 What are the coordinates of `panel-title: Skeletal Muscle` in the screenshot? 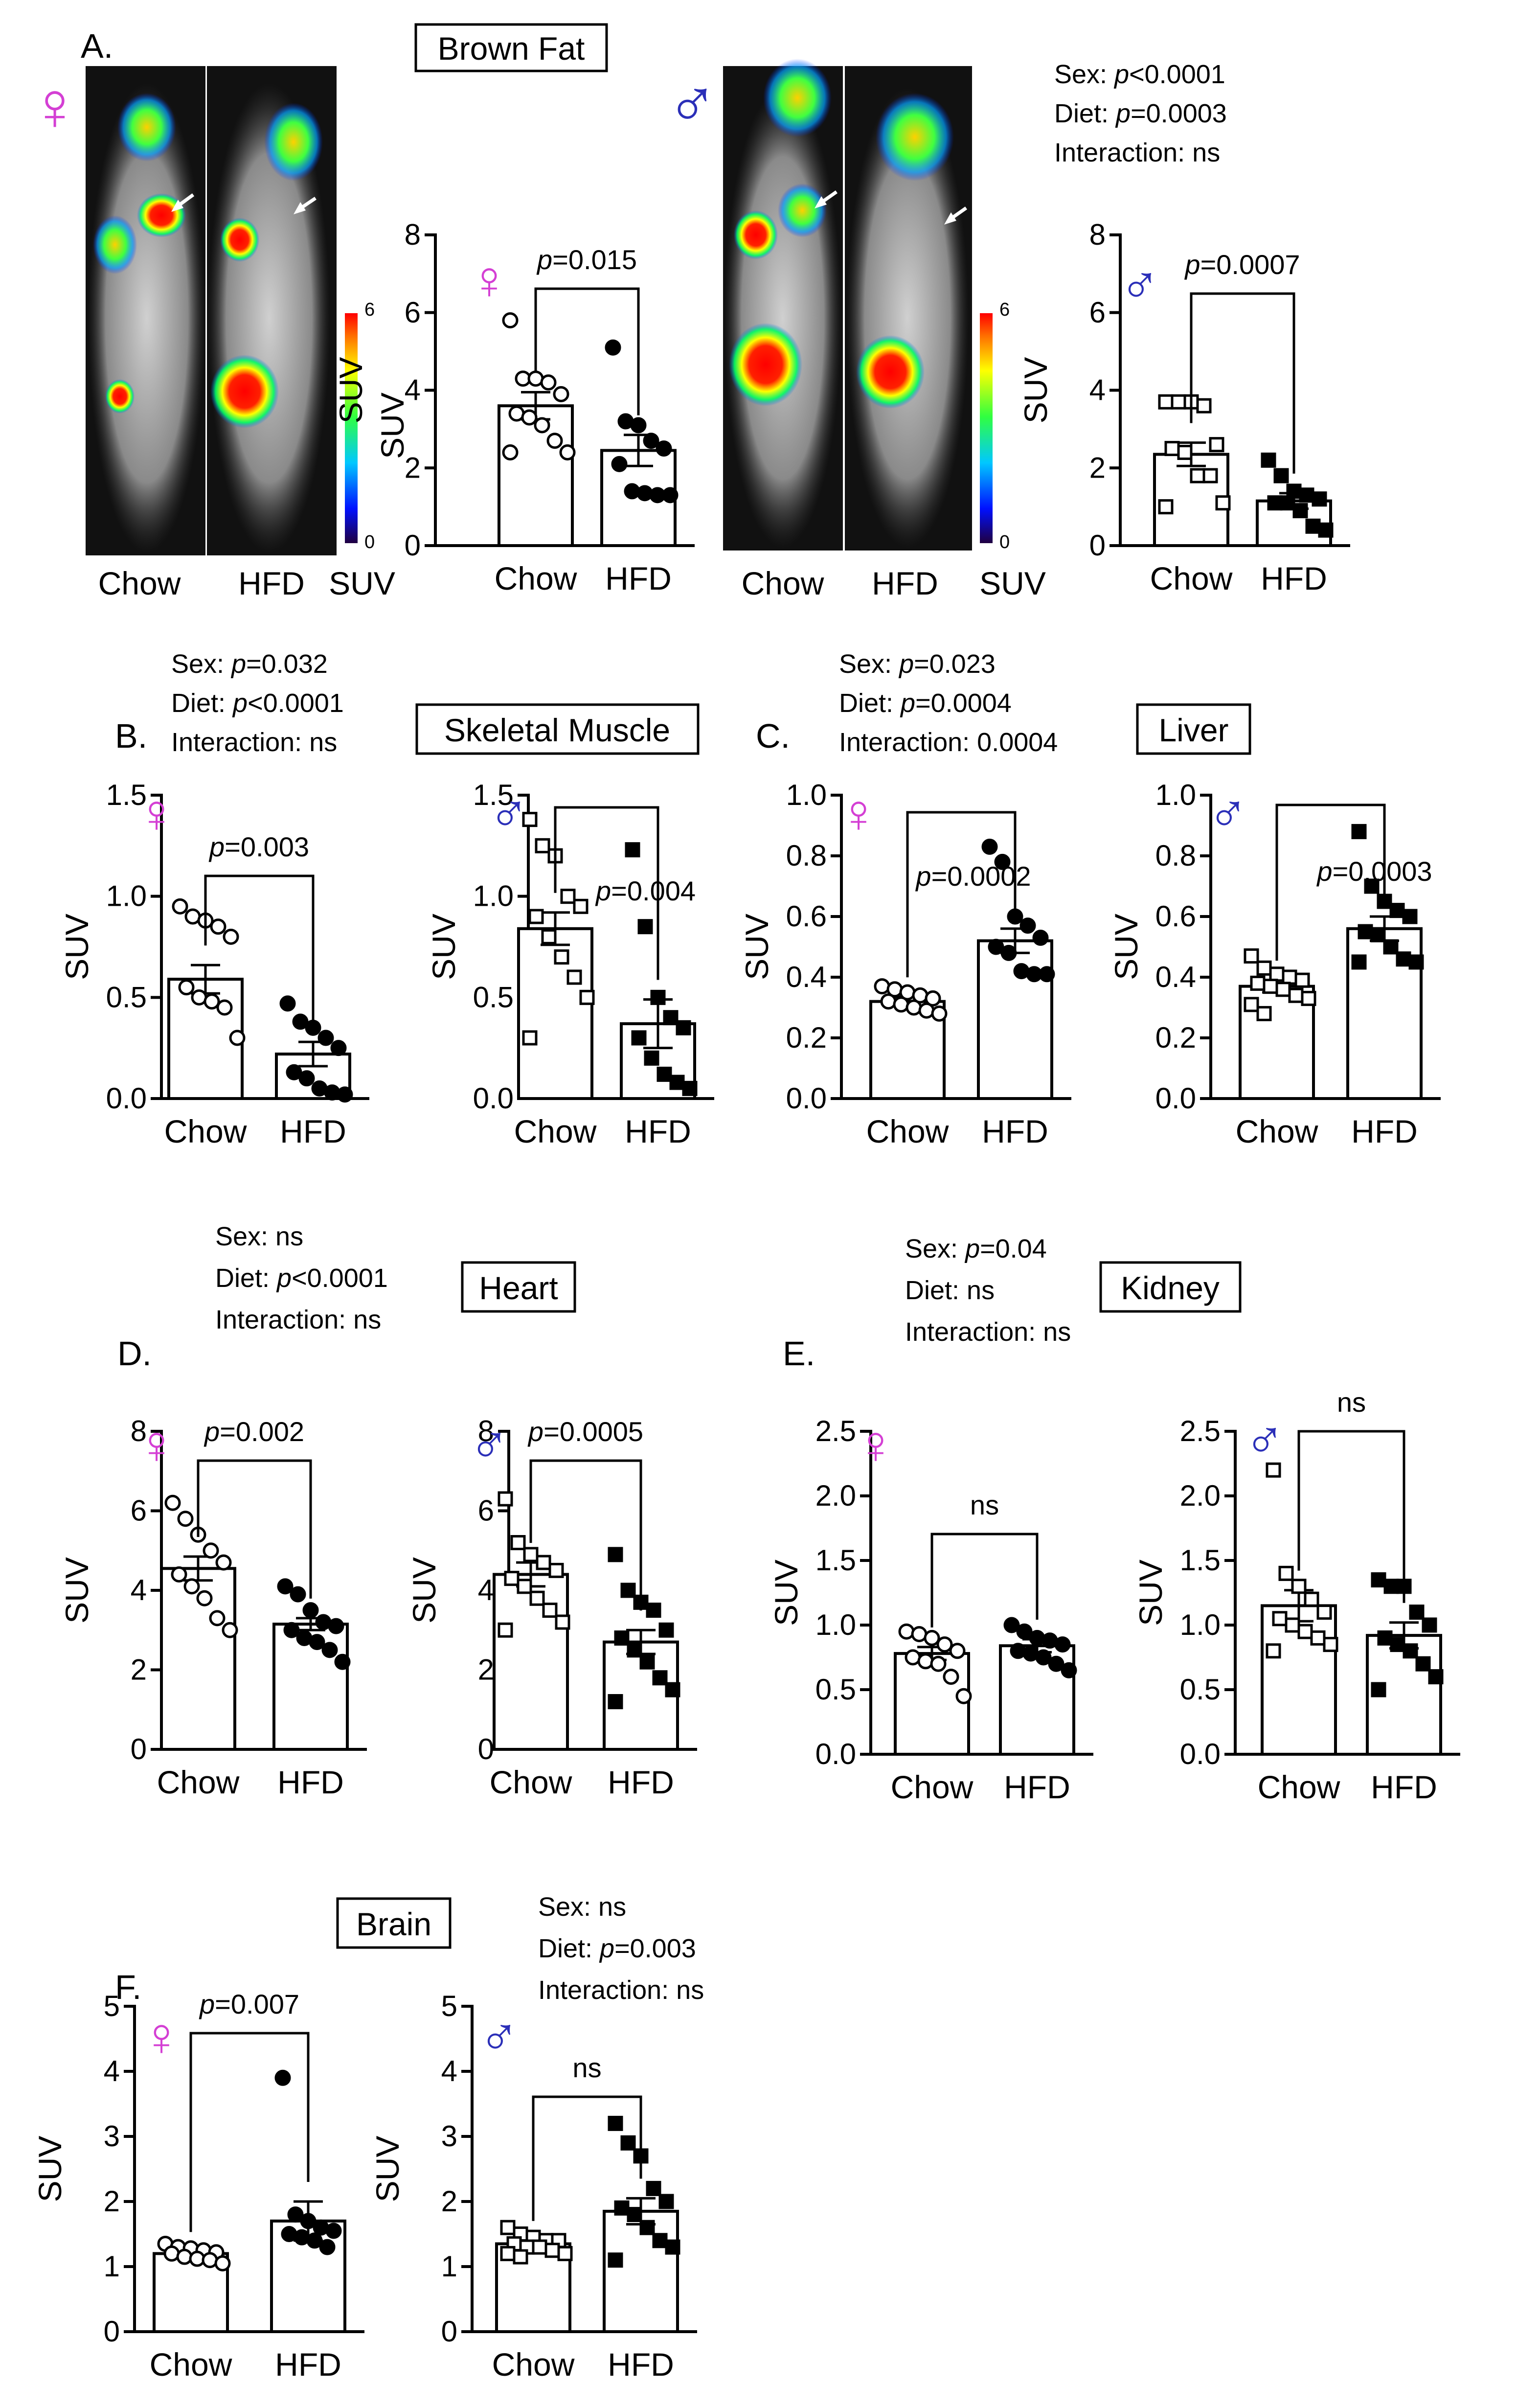 It's located at (557, 730).